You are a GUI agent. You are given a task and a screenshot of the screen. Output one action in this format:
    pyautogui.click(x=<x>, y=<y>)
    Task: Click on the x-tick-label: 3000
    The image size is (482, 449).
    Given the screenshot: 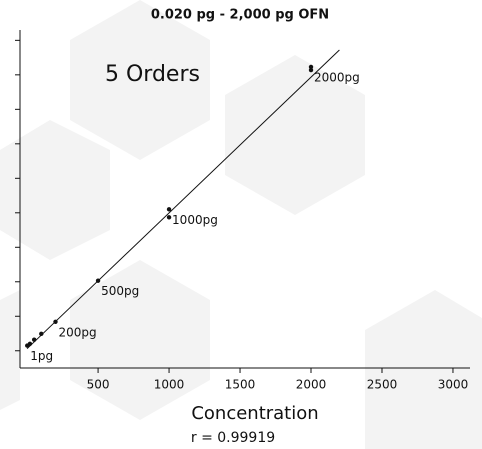 What is the action you would take?
    pyautogui.click(x=453, y=385)
    